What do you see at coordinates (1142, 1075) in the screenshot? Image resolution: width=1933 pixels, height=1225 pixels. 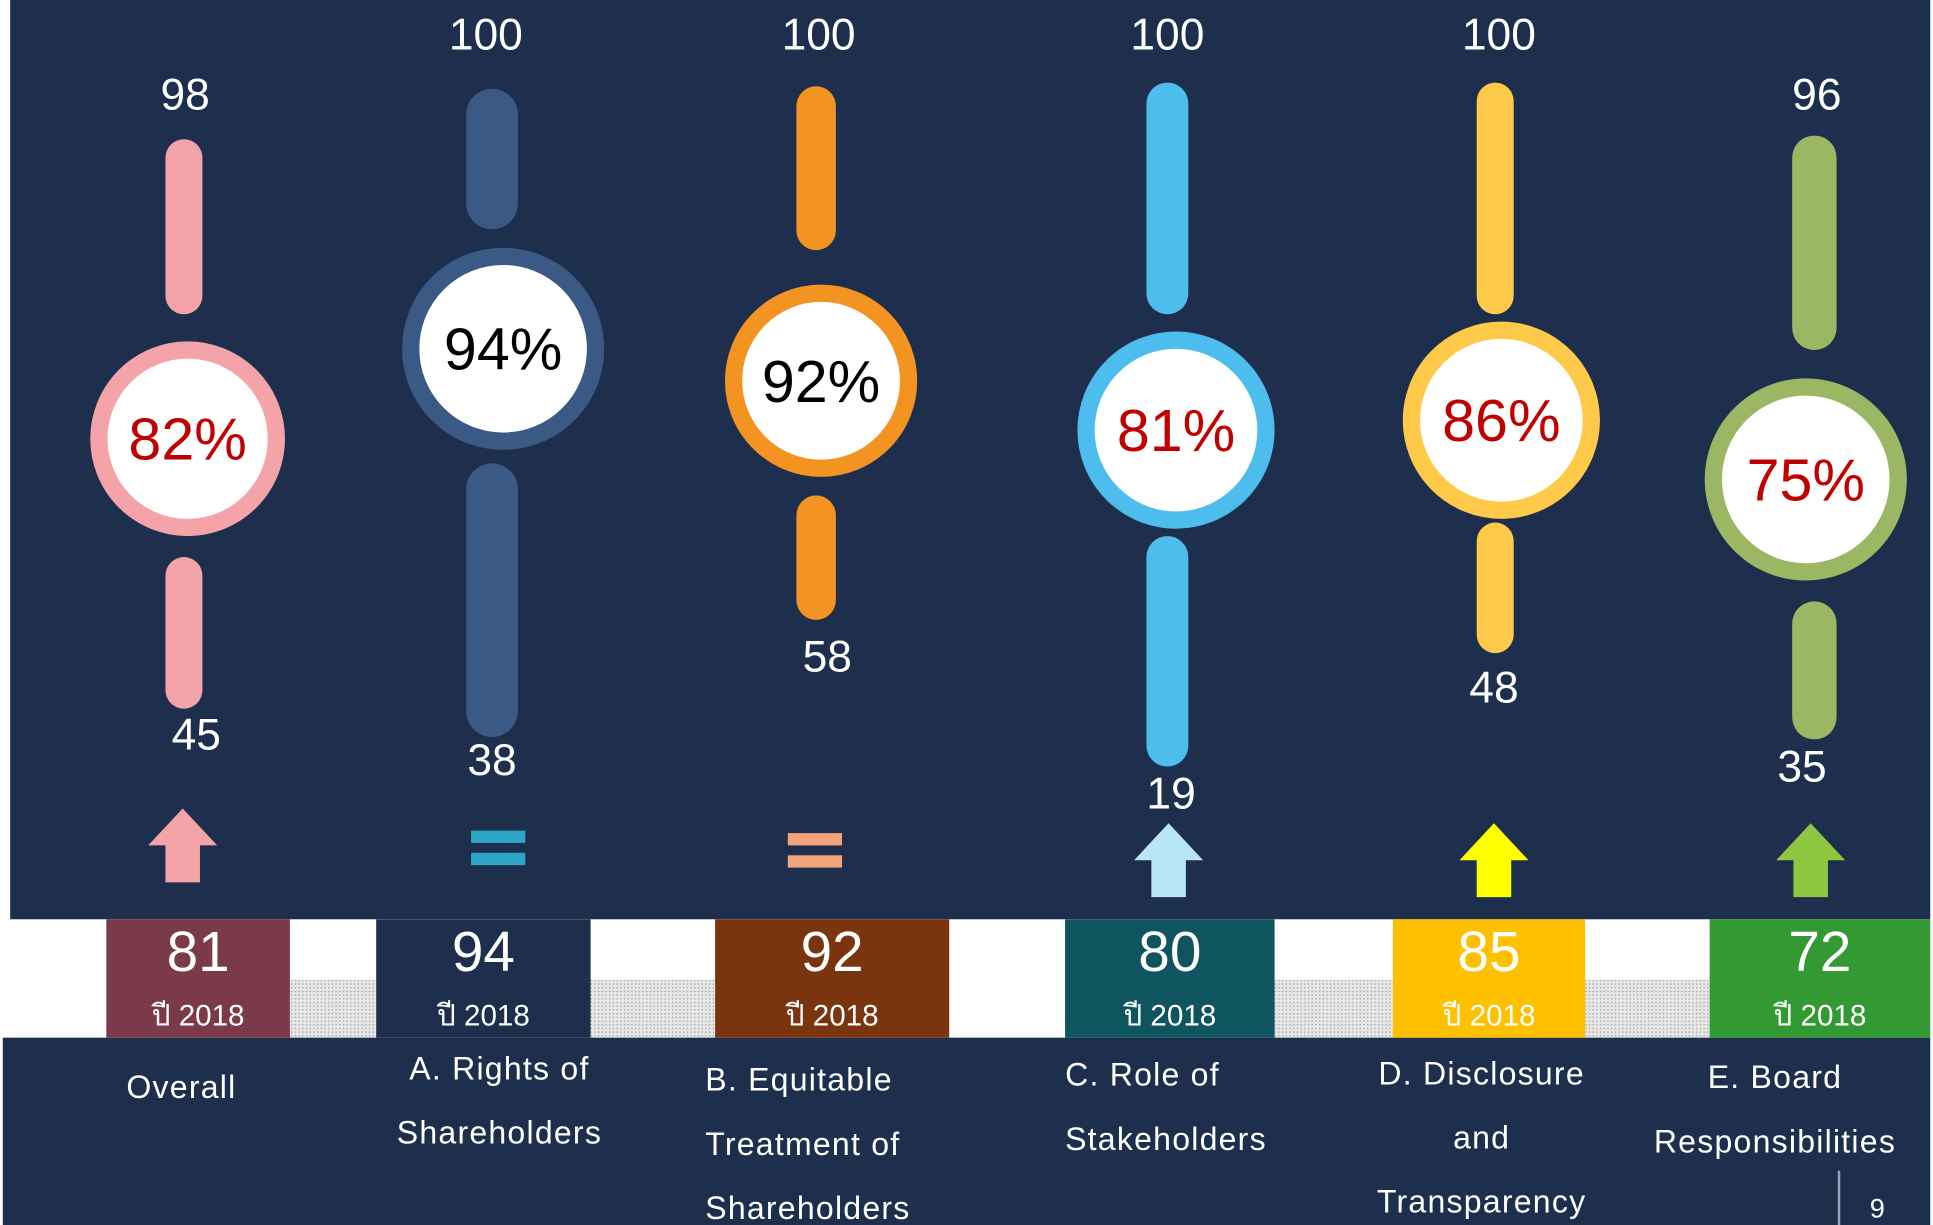 I see `category-label: C. Role of` at bounding box center [1142, 1075].